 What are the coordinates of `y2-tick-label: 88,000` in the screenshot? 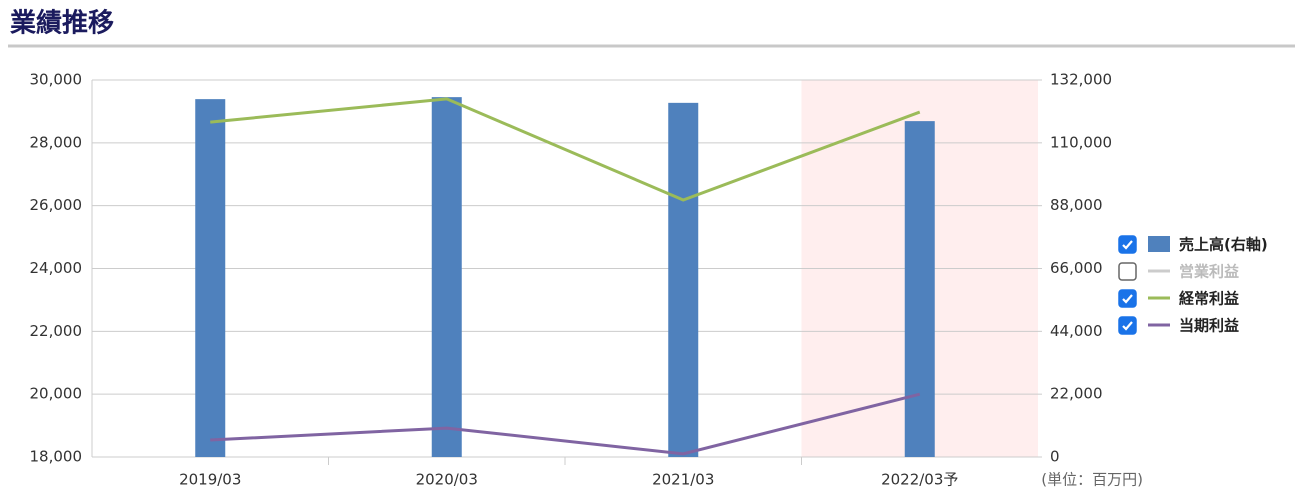 It's located at (1076, 205).